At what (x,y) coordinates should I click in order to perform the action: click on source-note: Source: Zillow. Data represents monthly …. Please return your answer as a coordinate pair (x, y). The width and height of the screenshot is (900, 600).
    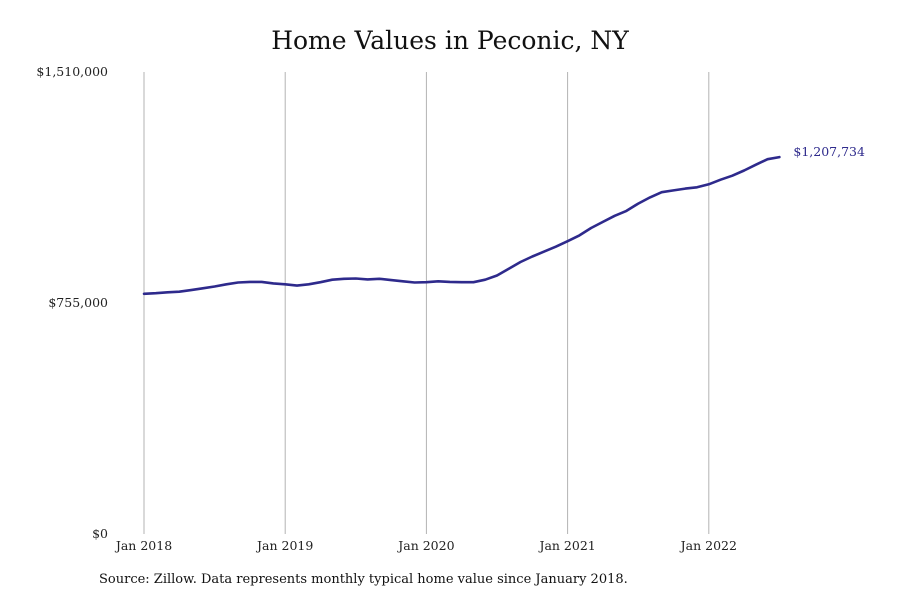
    Looking at the image, I should click on (363, 579).